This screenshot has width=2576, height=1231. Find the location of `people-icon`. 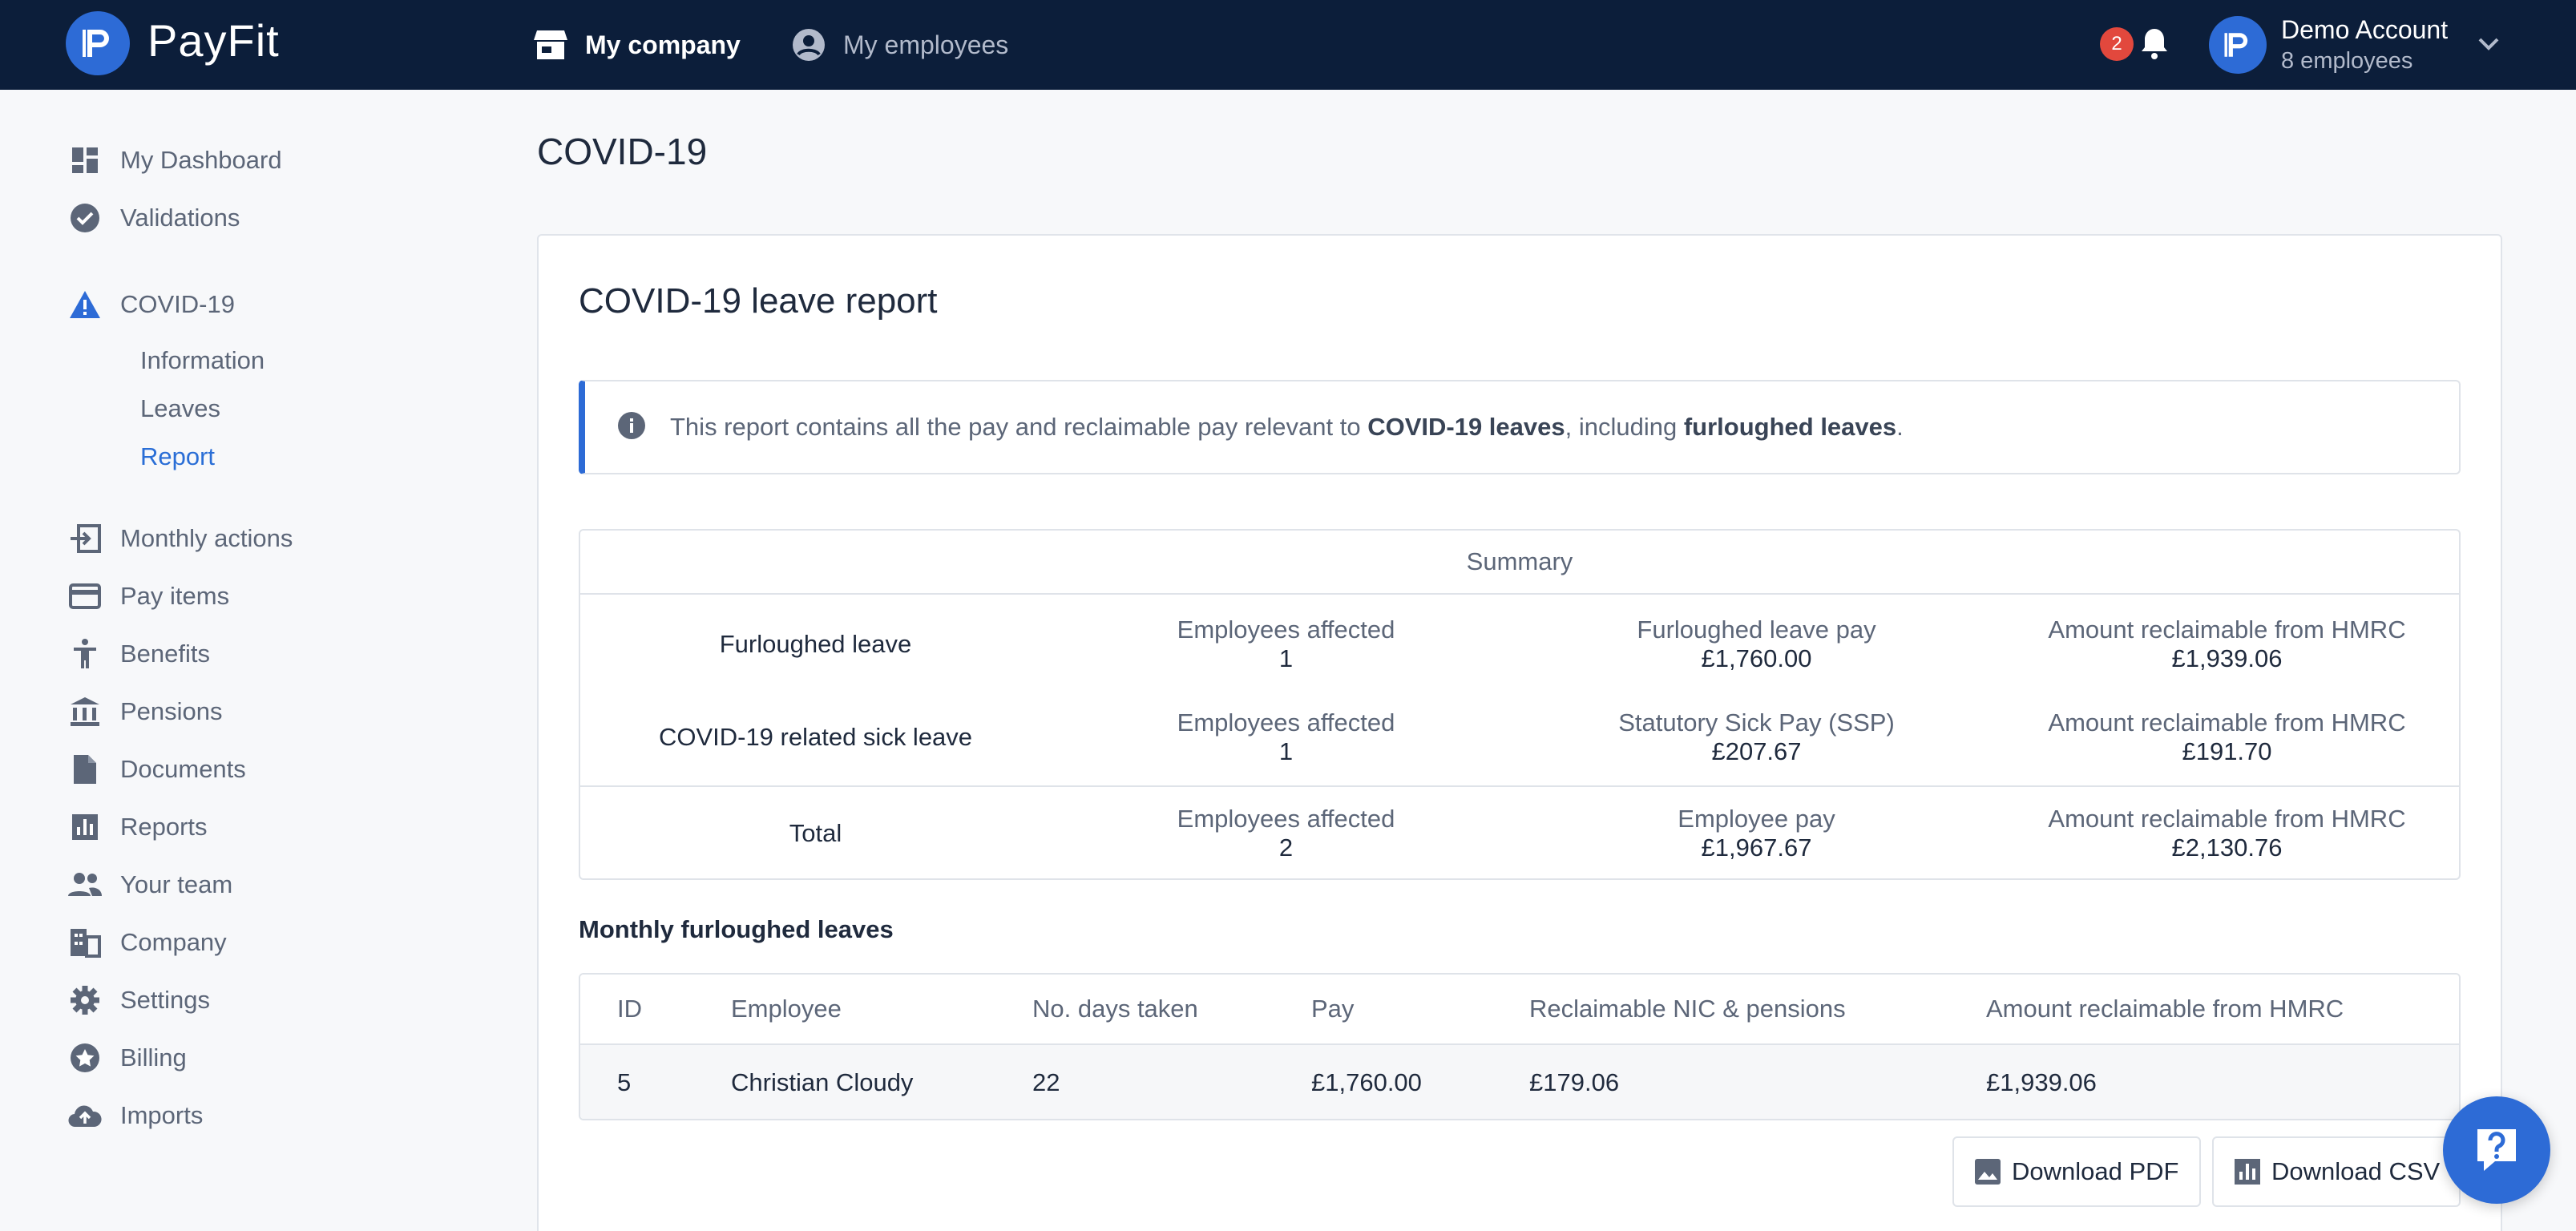

people-icon is located at coordinates (85, 884).